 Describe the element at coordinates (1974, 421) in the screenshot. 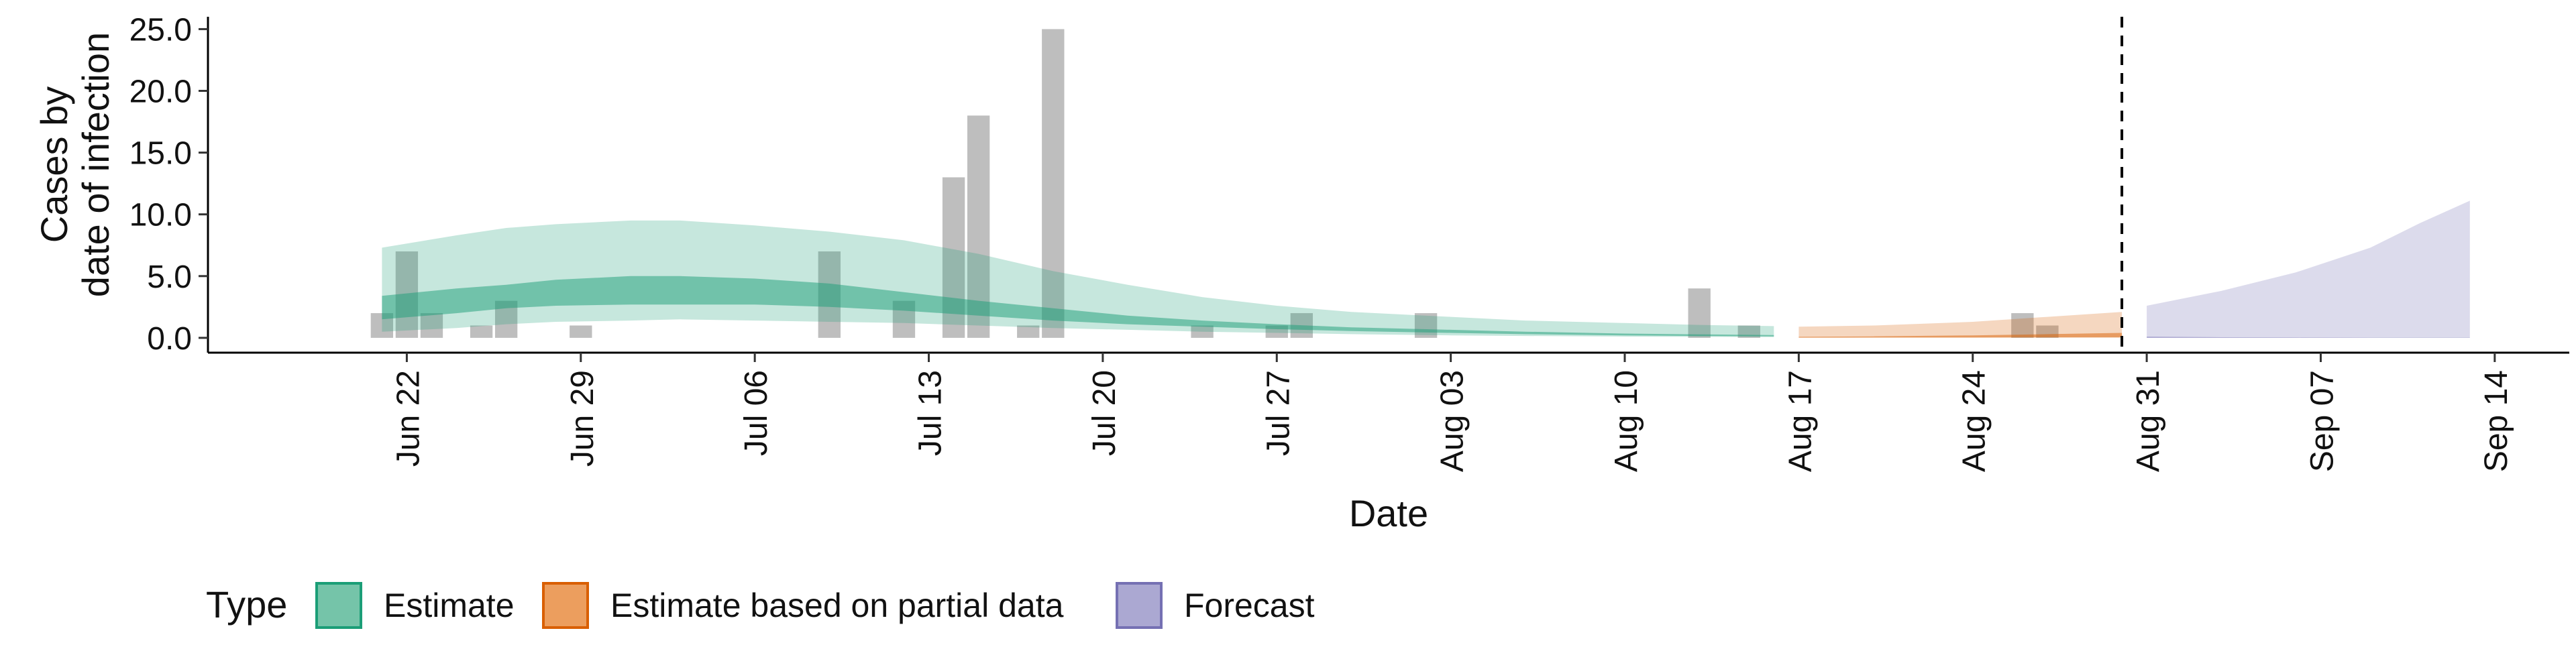

I see `x-tick-label: Aug 24` at that location.